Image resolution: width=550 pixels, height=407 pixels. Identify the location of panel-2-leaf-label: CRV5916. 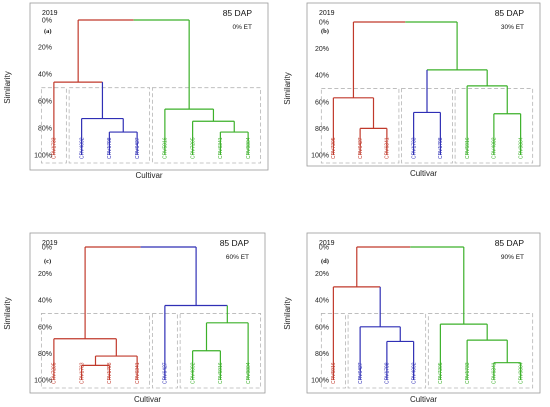
(468, 148).